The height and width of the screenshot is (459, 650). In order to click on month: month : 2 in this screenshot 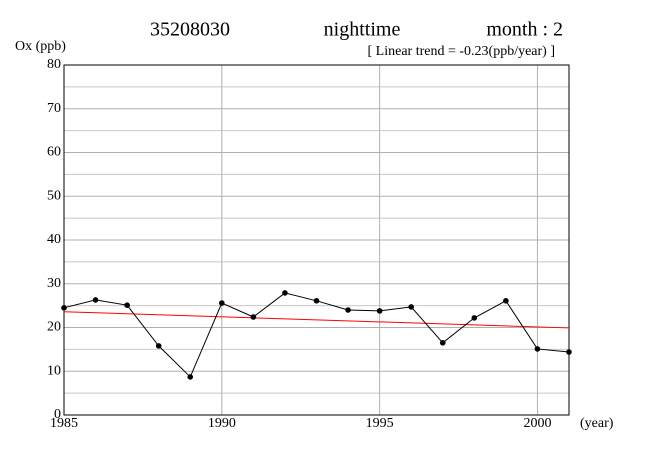, I will do `click(524, 30)`.